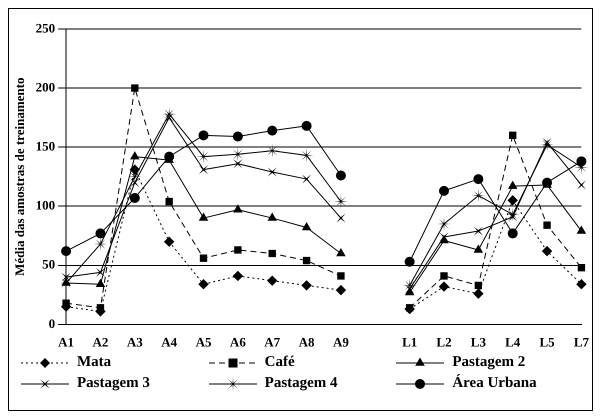 This screenshot has height=419, width=601. I want to click on x-tick-label: A2, so click(100, 342).